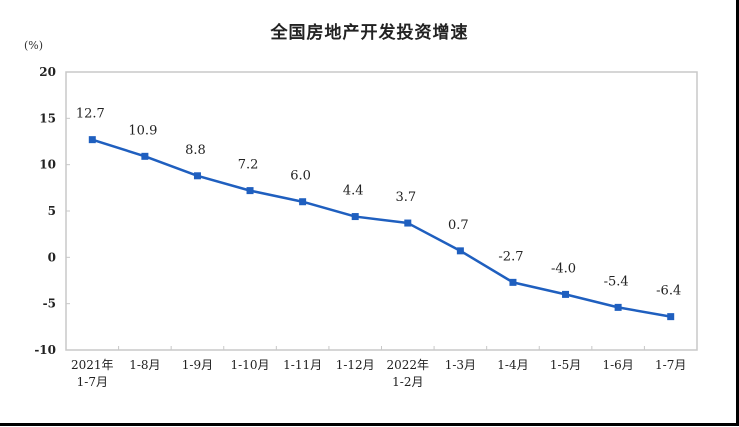 This screenshot has width=739, height=427. What do you see at coordinates (90, 114) in the screenshot?
I see `data-label: 12.7` at bounding box center [90, 114].